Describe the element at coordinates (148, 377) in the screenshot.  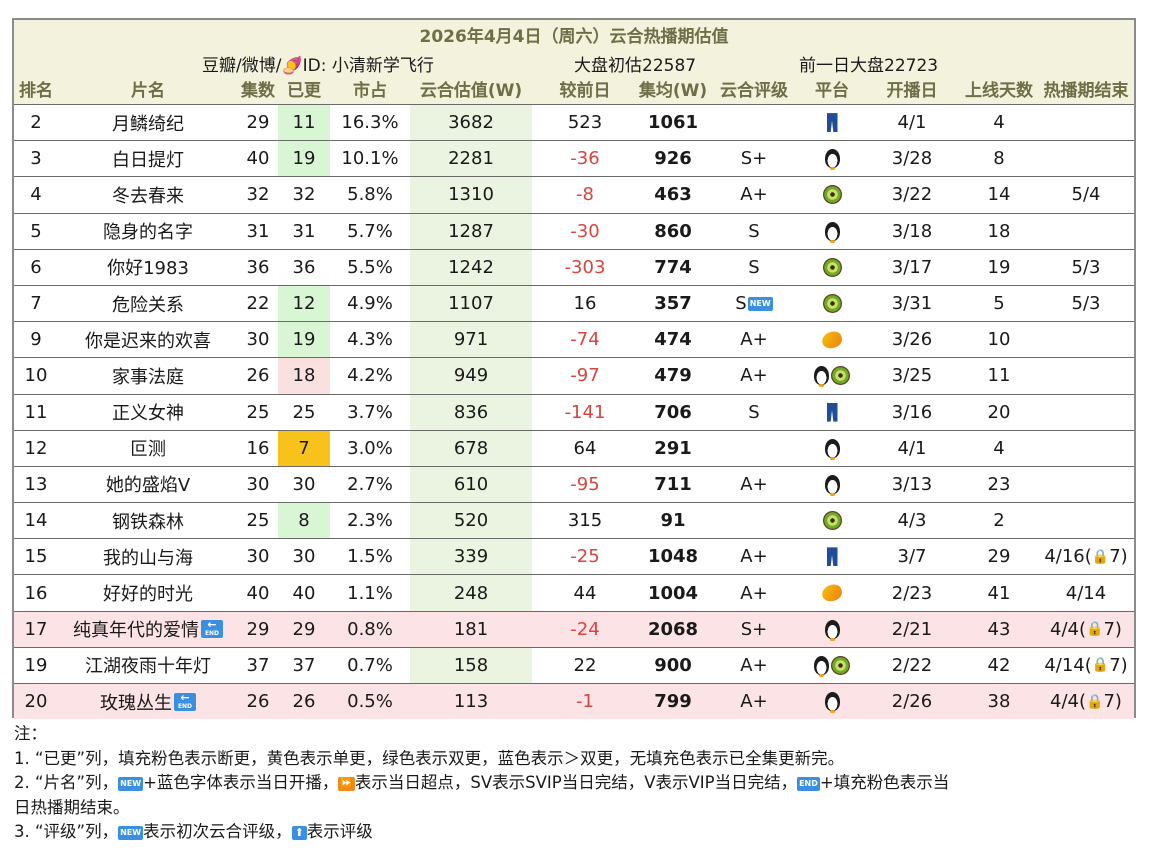
I see `show-title: 家事法庭` at that location.